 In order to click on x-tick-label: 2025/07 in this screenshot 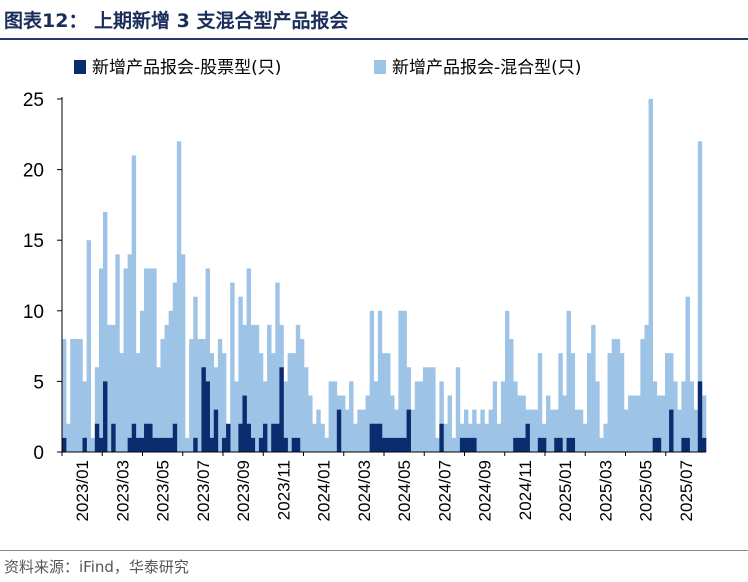, I will do `click(686, 490)`.